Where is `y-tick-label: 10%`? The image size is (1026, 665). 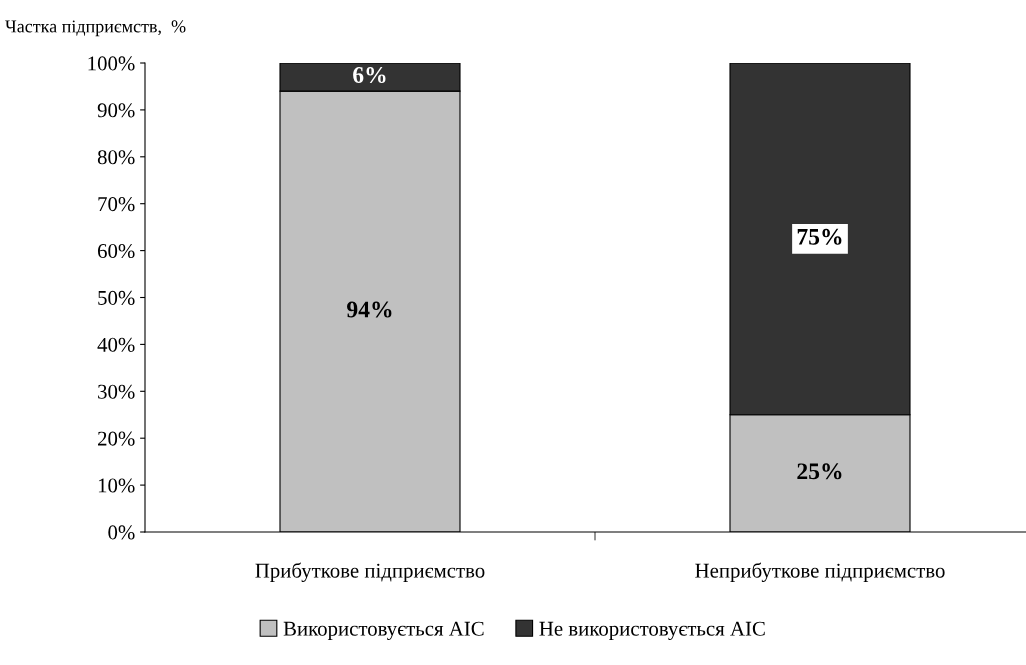
y-tick-label: 10% is located at coordinates (116, 485).